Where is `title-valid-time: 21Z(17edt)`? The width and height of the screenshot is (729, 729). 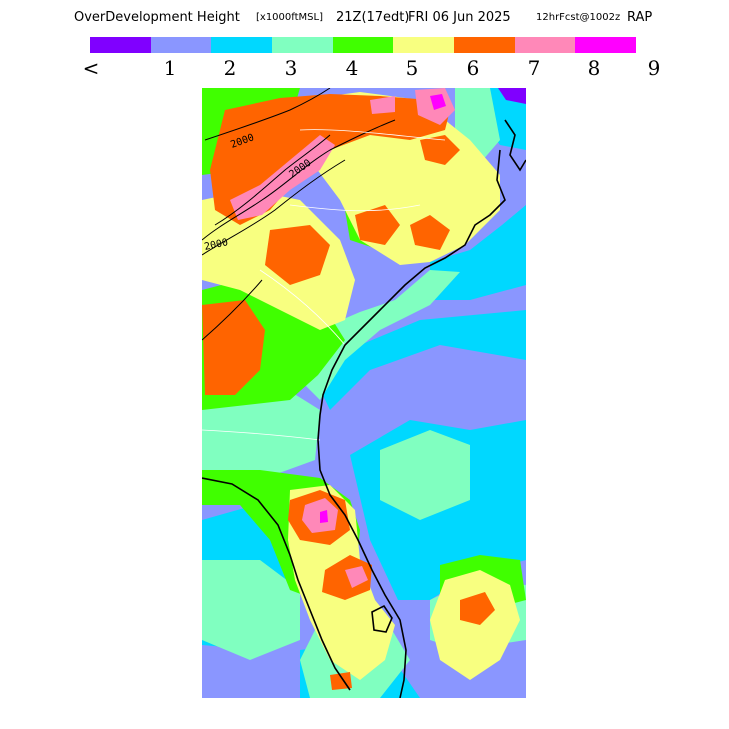
title-valid-time: 21Z(17edt) is located at coordinates (373, 17).